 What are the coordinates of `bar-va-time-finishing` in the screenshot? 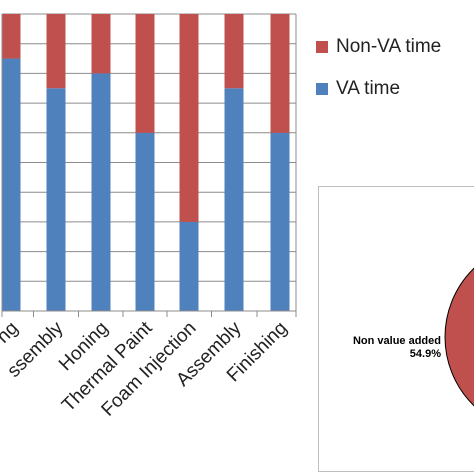 It's located at (280, 221).